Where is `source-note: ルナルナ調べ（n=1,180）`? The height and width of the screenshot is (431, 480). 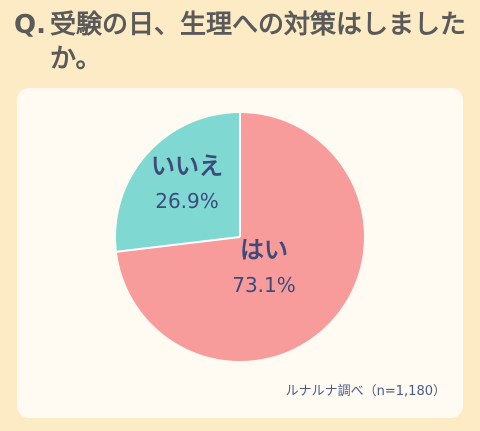 source-note: ルナルナ調べ（n=1,180） is located at coordinates (365, 391).